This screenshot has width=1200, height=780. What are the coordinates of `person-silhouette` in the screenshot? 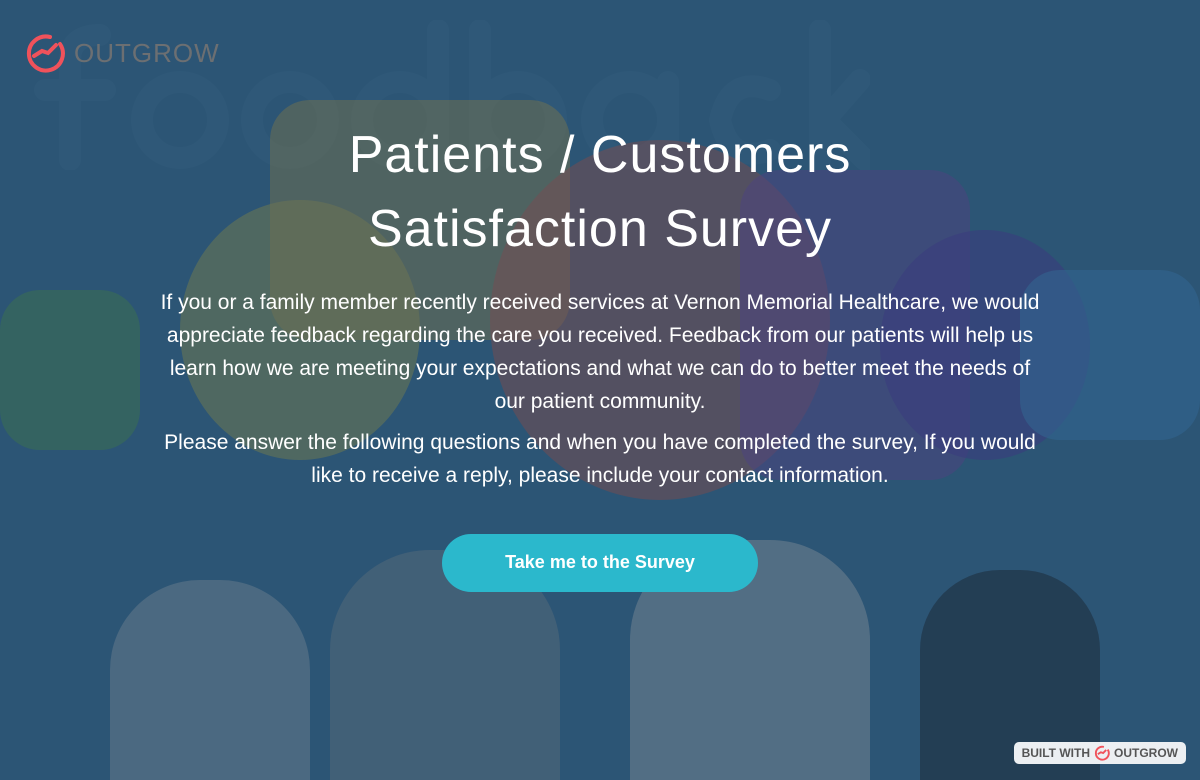 It's located at (210, 680).